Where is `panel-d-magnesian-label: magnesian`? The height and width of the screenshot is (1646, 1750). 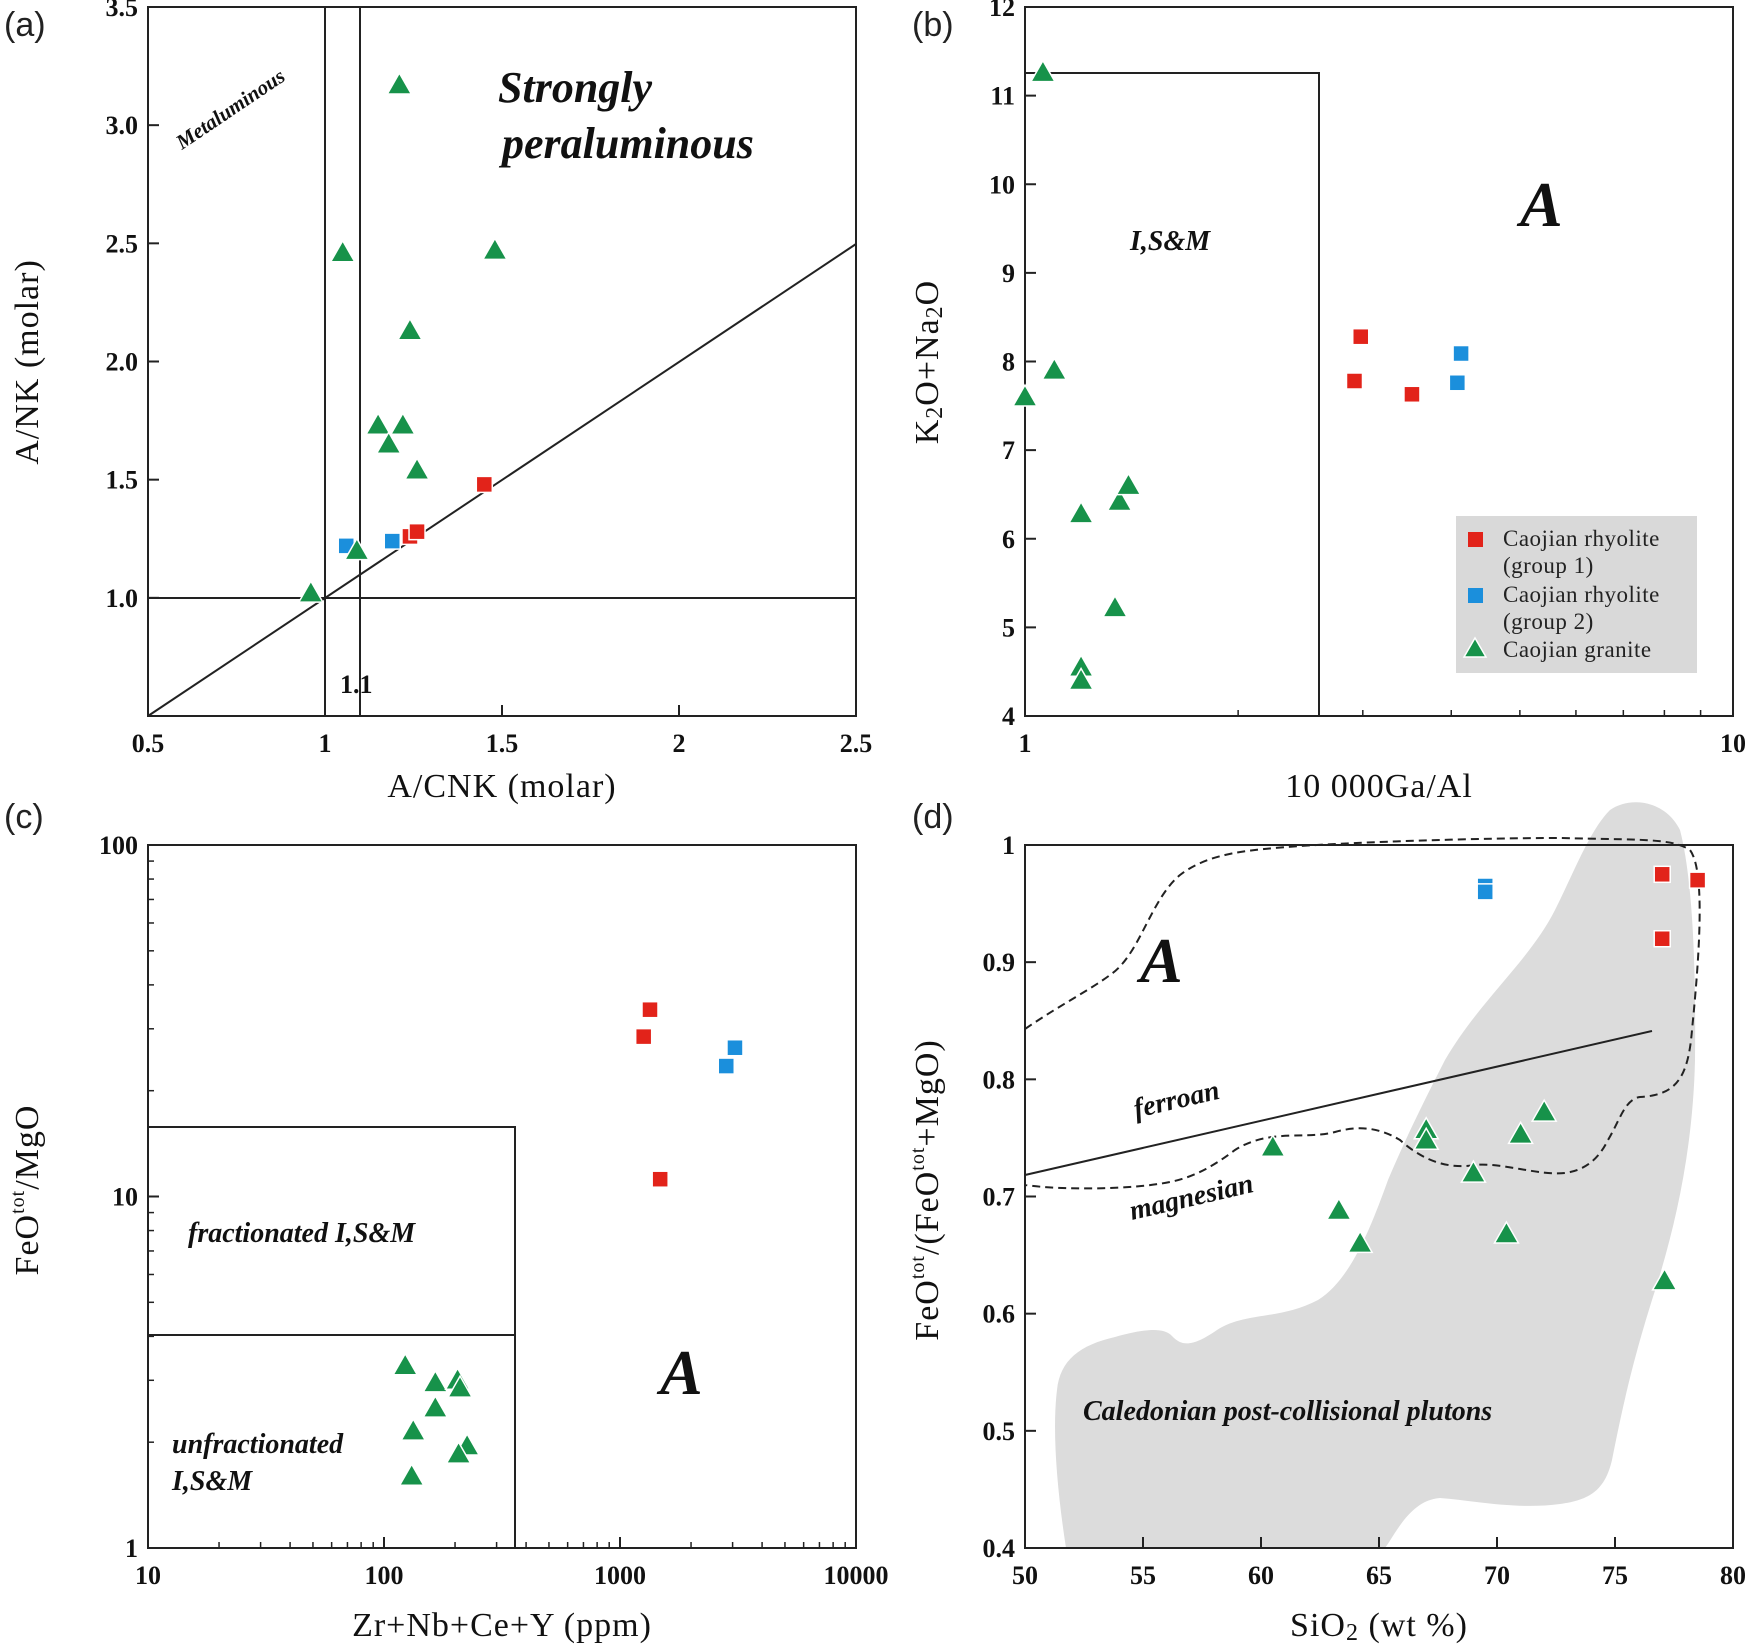
panel-d-magnesian-label: magnesian is located at coordinates (1192, 1197).